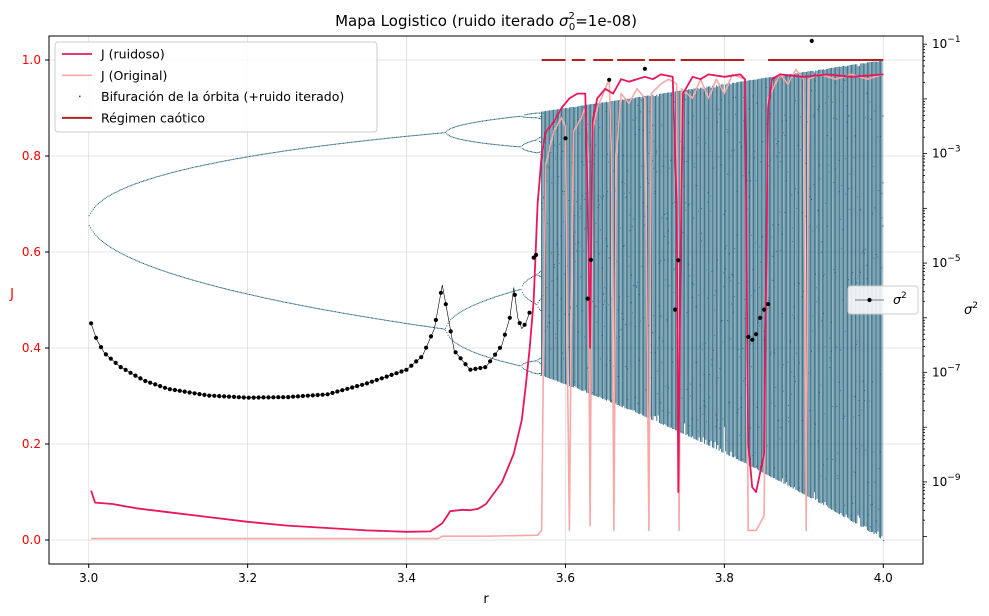 The image size is (989, 616). Describe the element at coordinates (153, 117) in the screenshot. I see `legend-label: Régimen caótico` at that location.